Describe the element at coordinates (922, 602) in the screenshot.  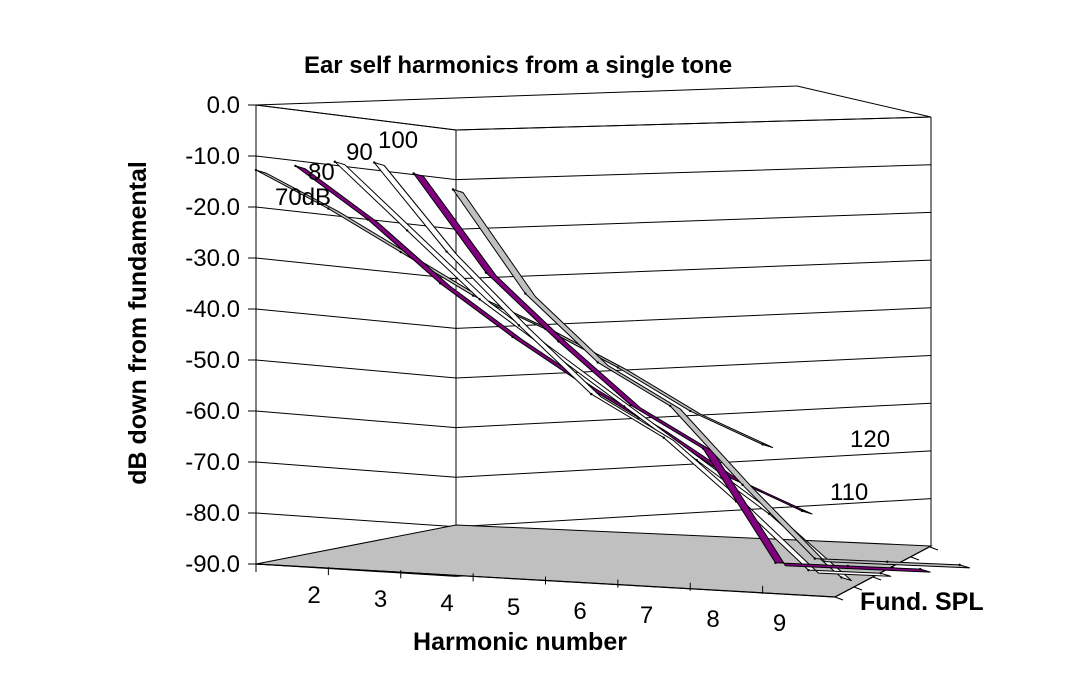
I see `z-axis-title: Fund. SPL` at that location.